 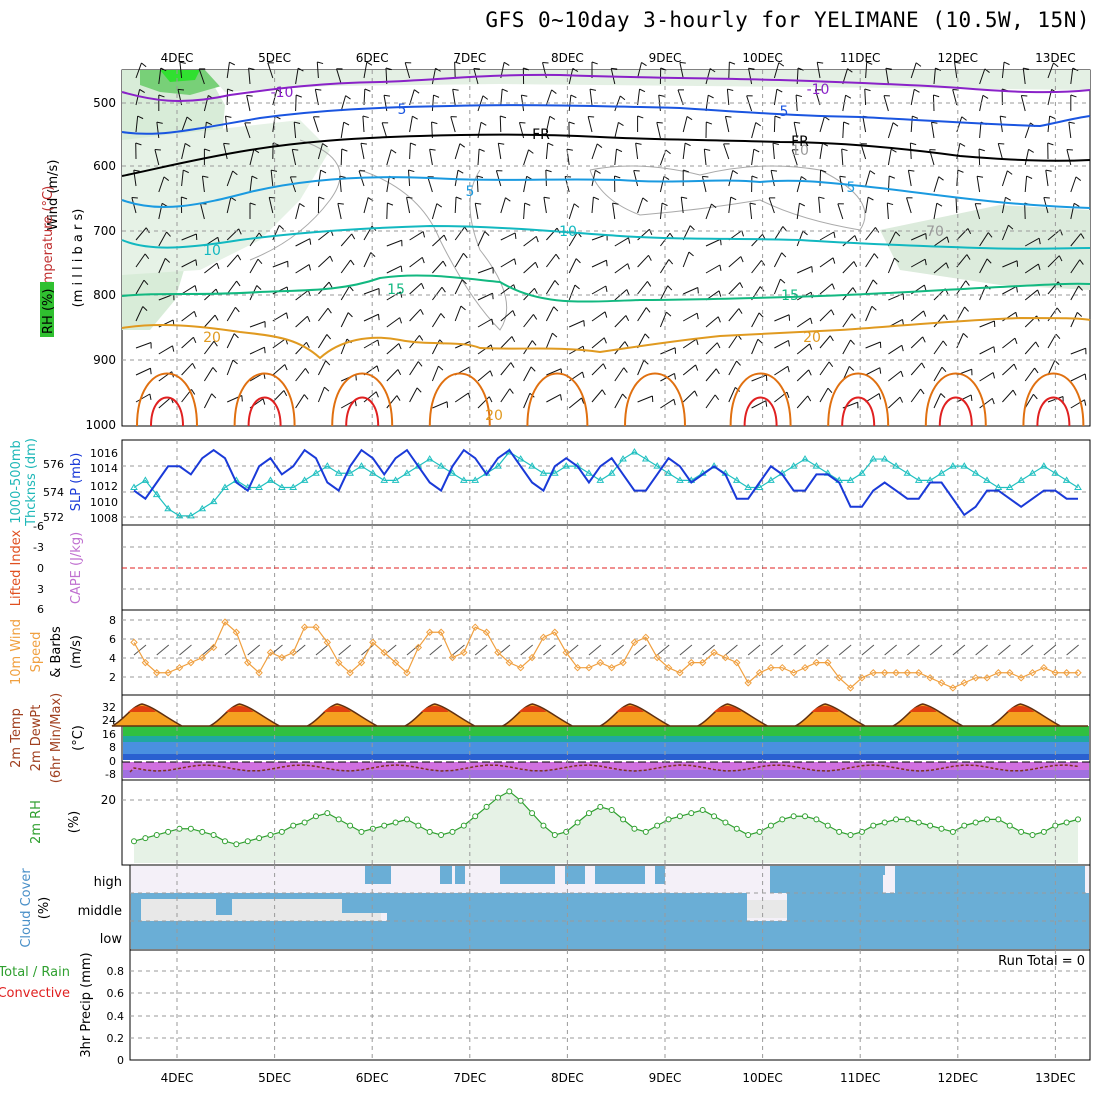 What do you see at coordinates (567, 1078) in the screenshot?
I see `day-label-bottom: 8DEC` at bounding box center [567, 1078].